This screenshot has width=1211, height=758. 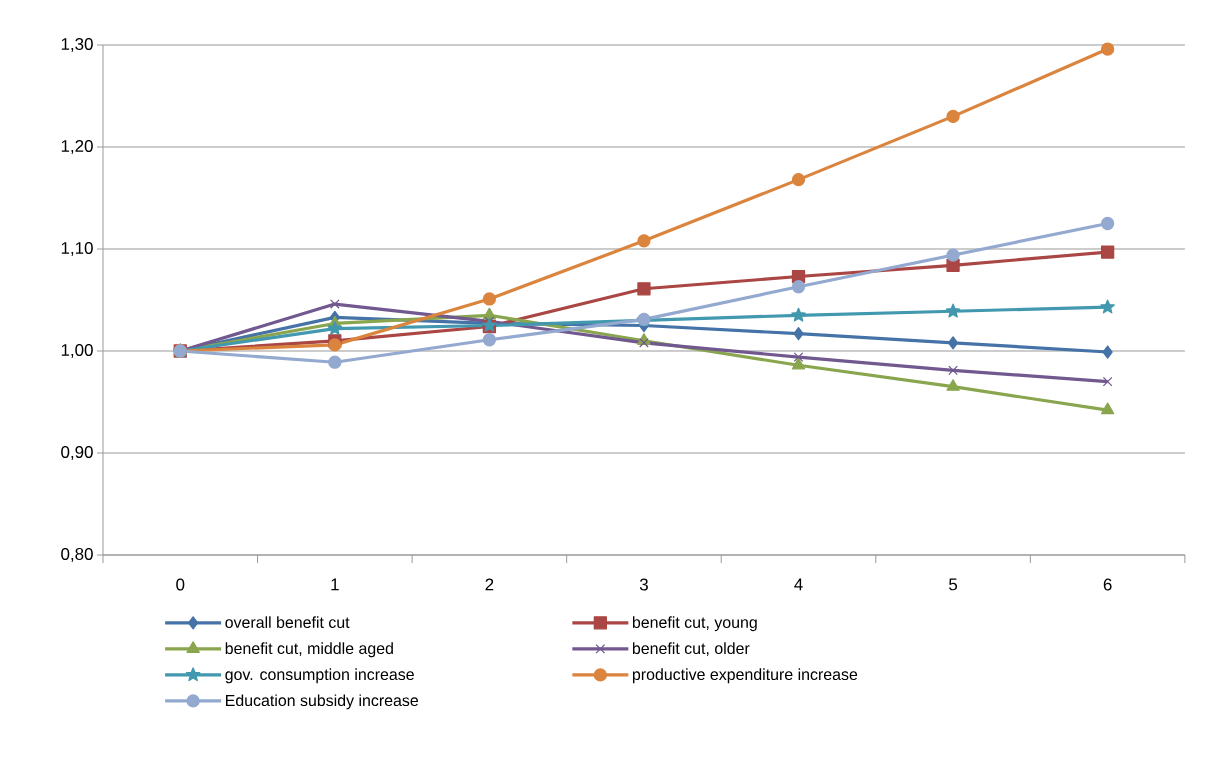 I want to click on legend-label: gov. consumption increase, so click(x=319, y=676).